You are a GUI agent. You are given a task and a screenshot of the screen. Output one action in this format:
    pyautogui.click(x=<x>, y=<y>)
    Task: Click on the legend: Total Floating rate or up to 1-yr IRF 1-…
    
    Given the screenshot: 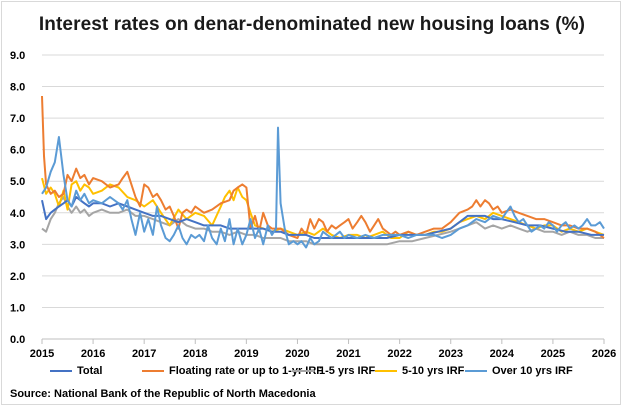 What is the action you would take?
    pyautogui.click(x=330, y=373)
    